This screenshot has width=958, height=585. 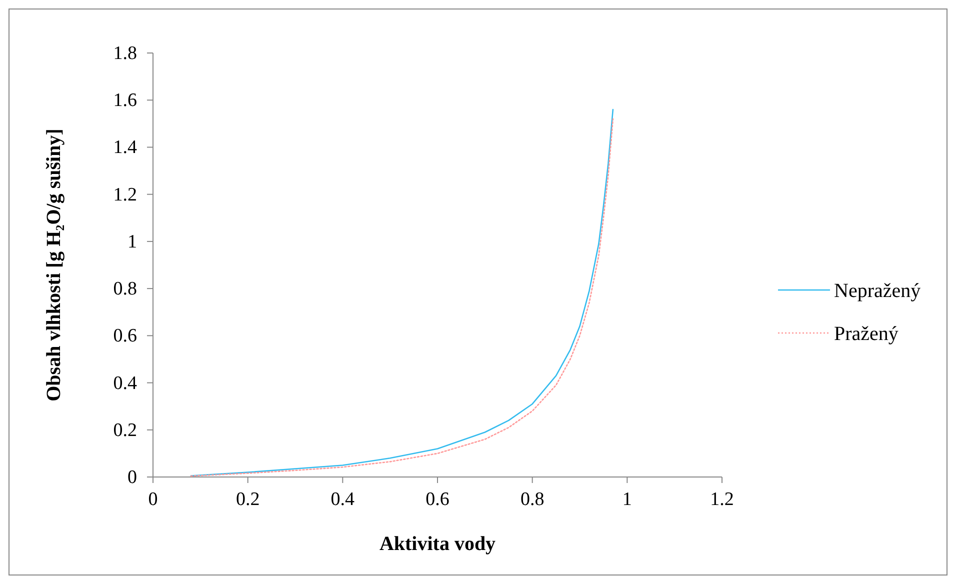 I want to click on y-tick-label: 1.8, so click(x=125, y=53).